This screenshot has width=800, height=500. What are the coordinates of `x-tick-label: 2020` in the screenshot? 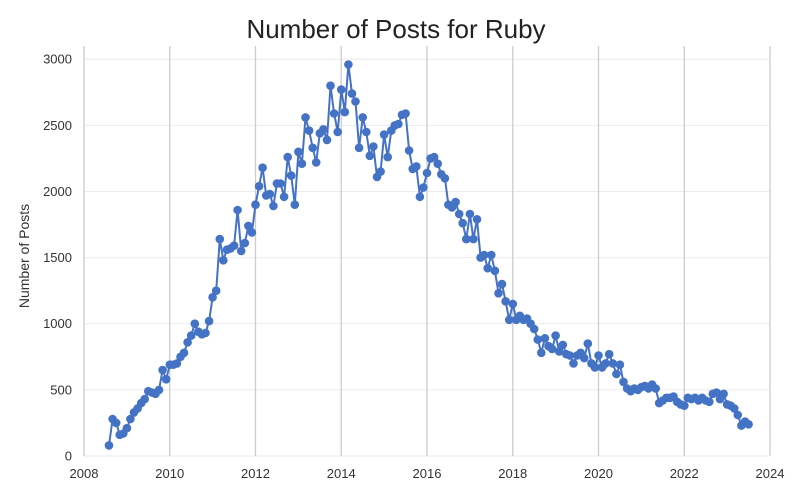 It's located at (598, 473).